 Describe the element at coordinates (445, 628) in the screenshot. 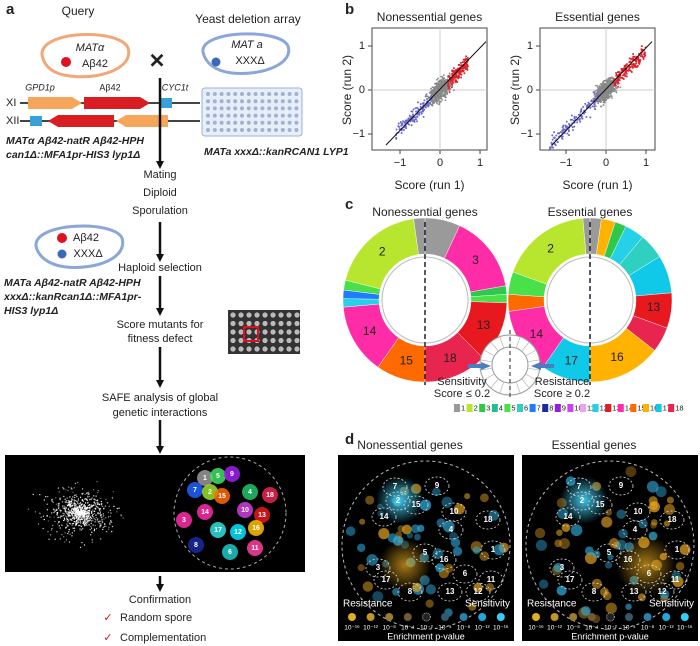

I see `scale-label: 10⁻⁴` at that location.